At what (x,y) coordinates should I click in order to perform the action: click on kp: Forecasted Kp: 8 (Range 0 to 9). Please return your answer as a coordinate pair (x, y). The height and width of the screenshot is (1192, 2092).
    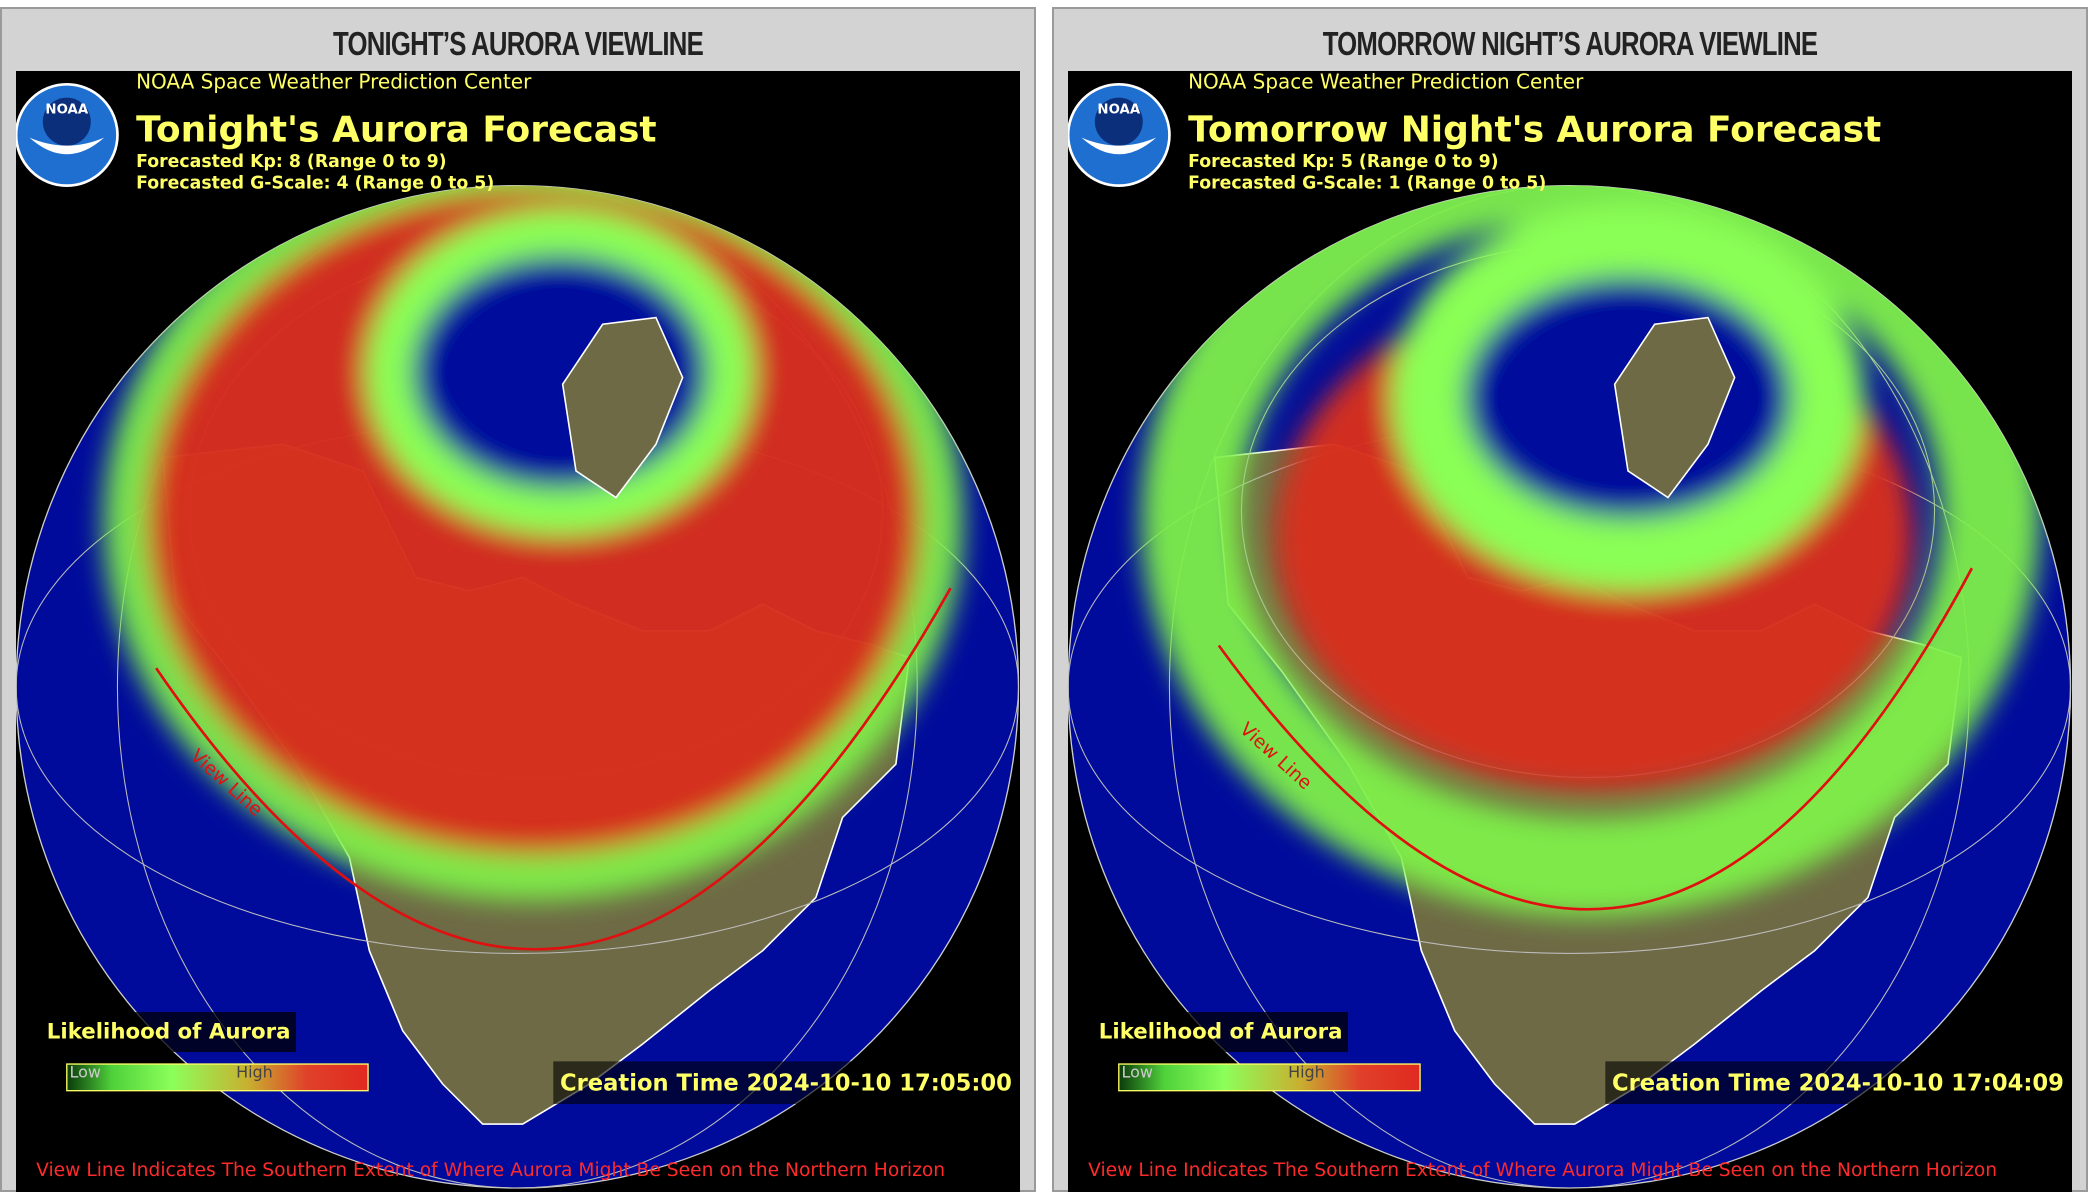
    Looking at the image, I should click on (291, 162).